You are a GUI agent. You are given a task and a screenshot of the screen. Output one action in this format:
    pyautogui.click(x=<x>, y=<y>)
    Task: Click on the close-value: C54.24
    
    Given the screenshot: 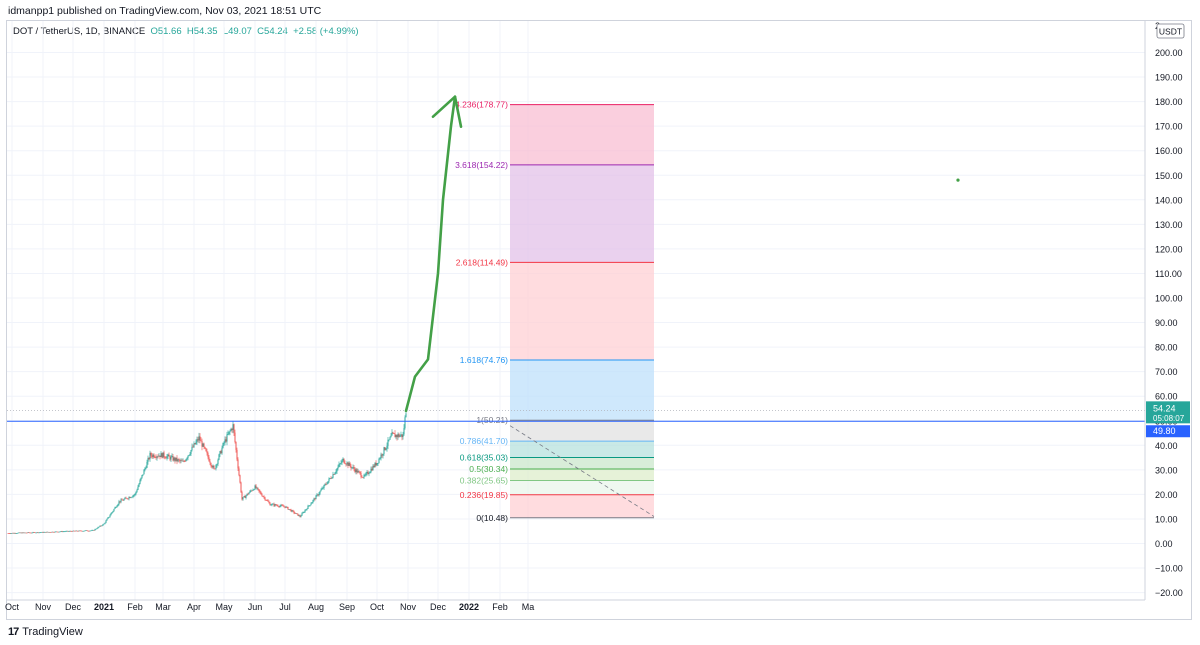 What is the action you would take?
    pyautogui.click(x=272, y=31)
    